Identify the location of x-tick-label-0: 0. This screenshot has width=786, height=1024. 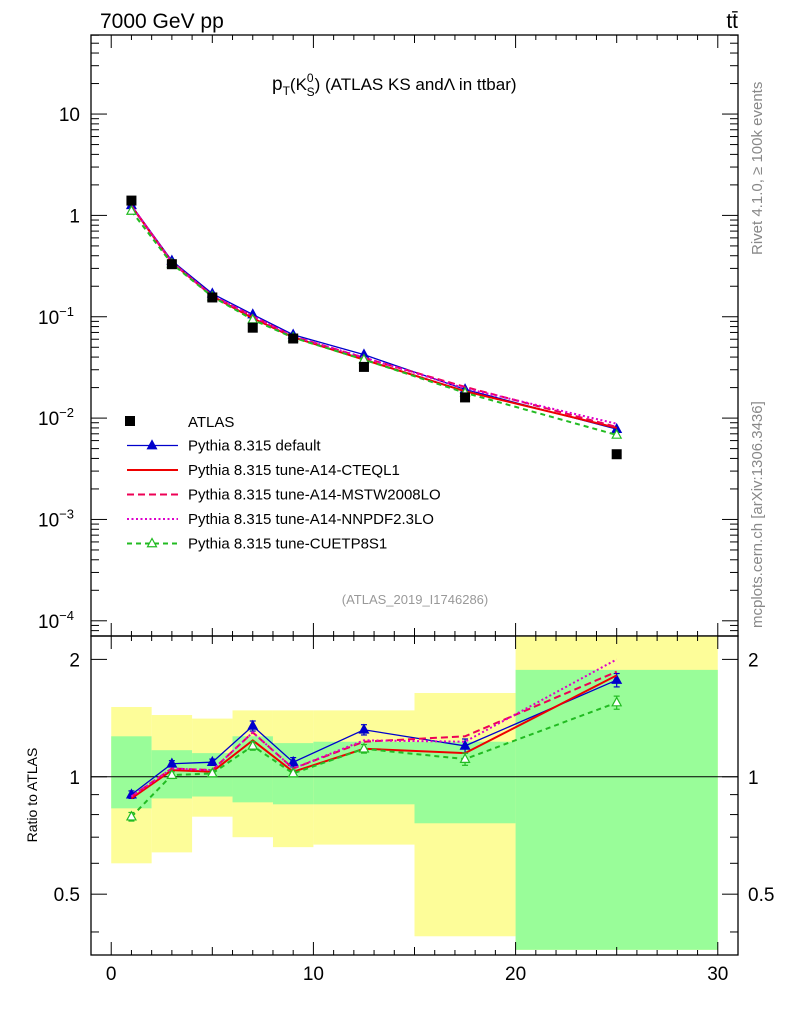
(111, 974).